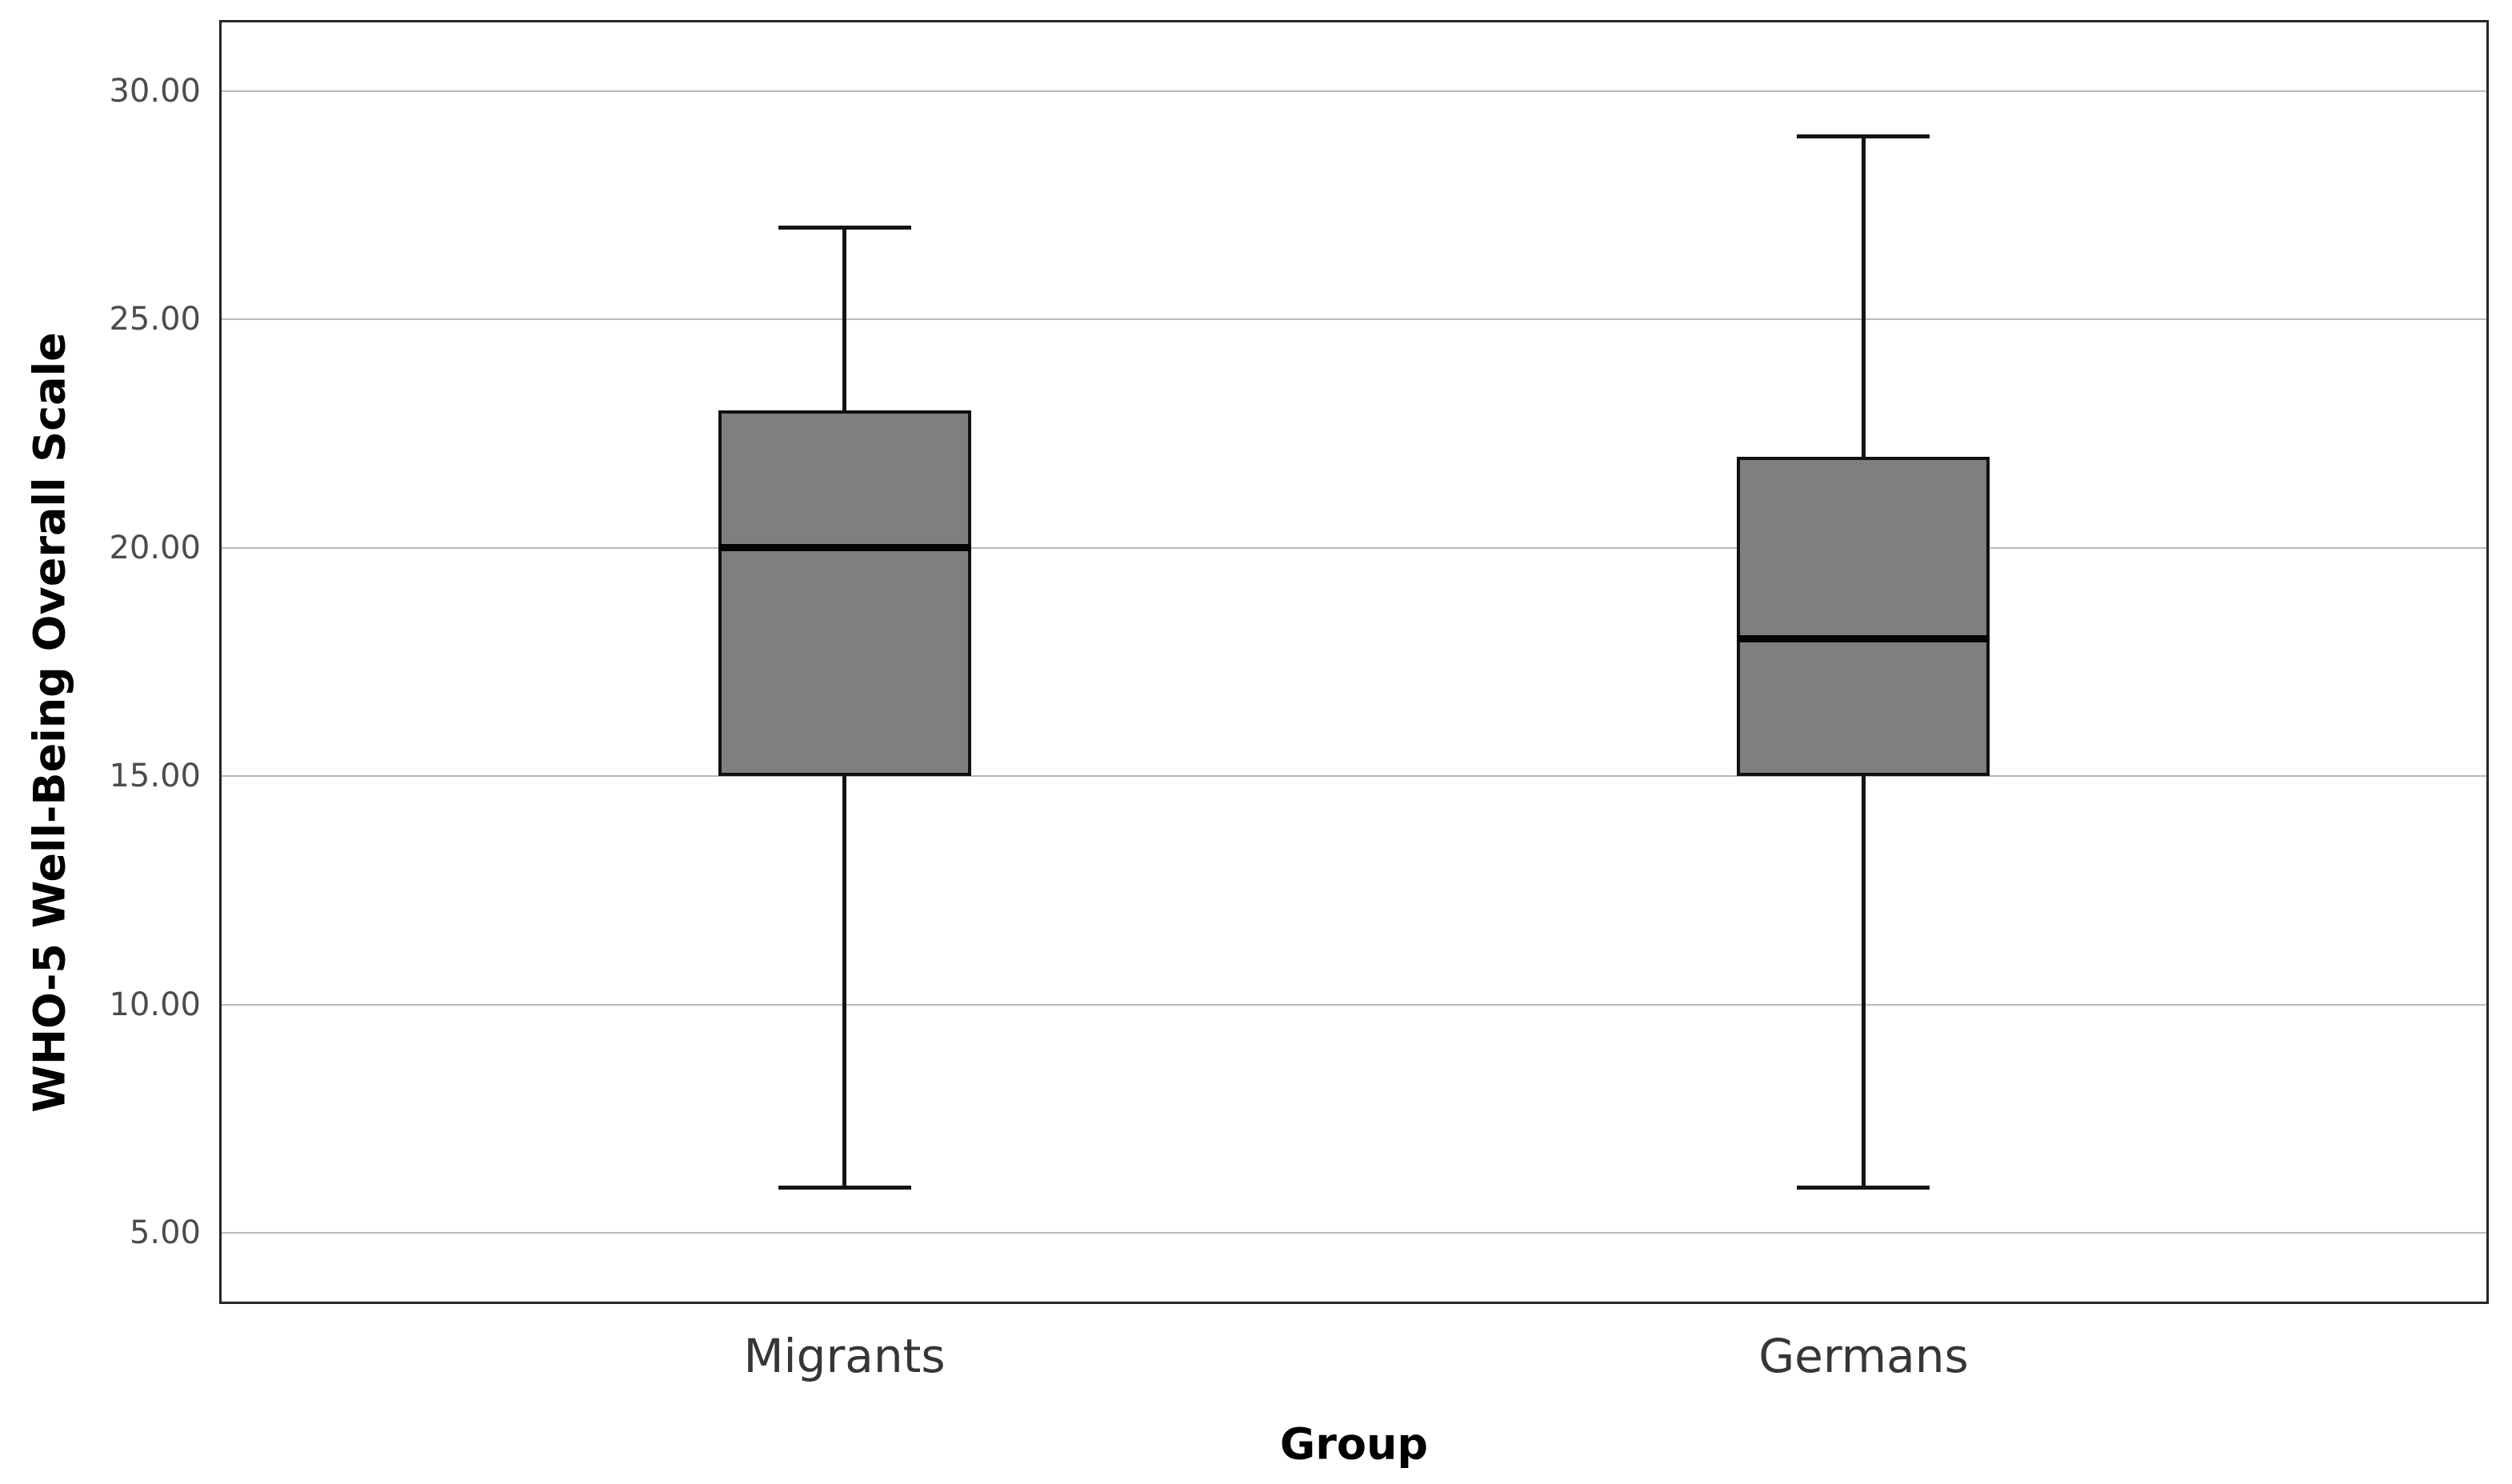  I want to click on y-tick-label: 15.00, so click(155, 776).